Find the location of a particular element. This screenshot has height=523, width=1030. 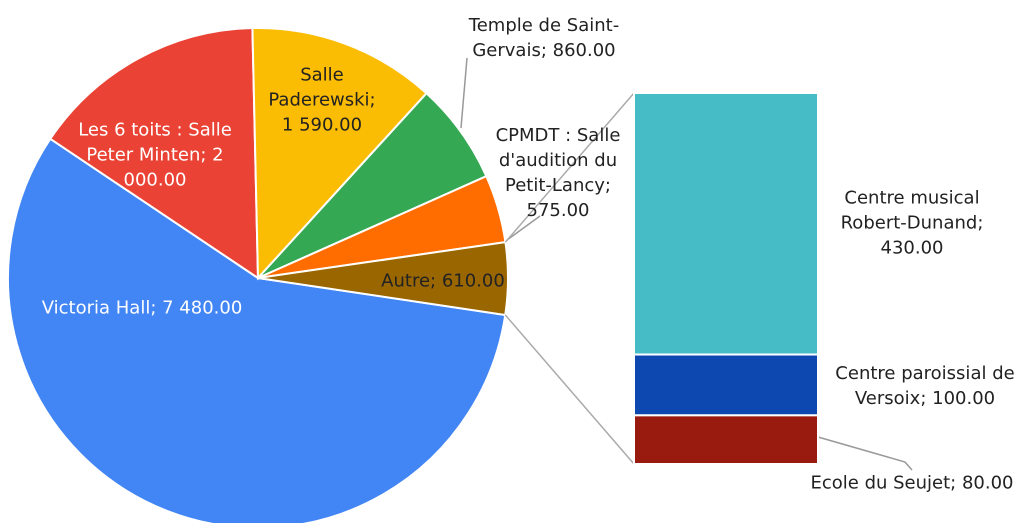

data-label: Ecole du Seujet; 80.00 is located at coordinates (912, 483).